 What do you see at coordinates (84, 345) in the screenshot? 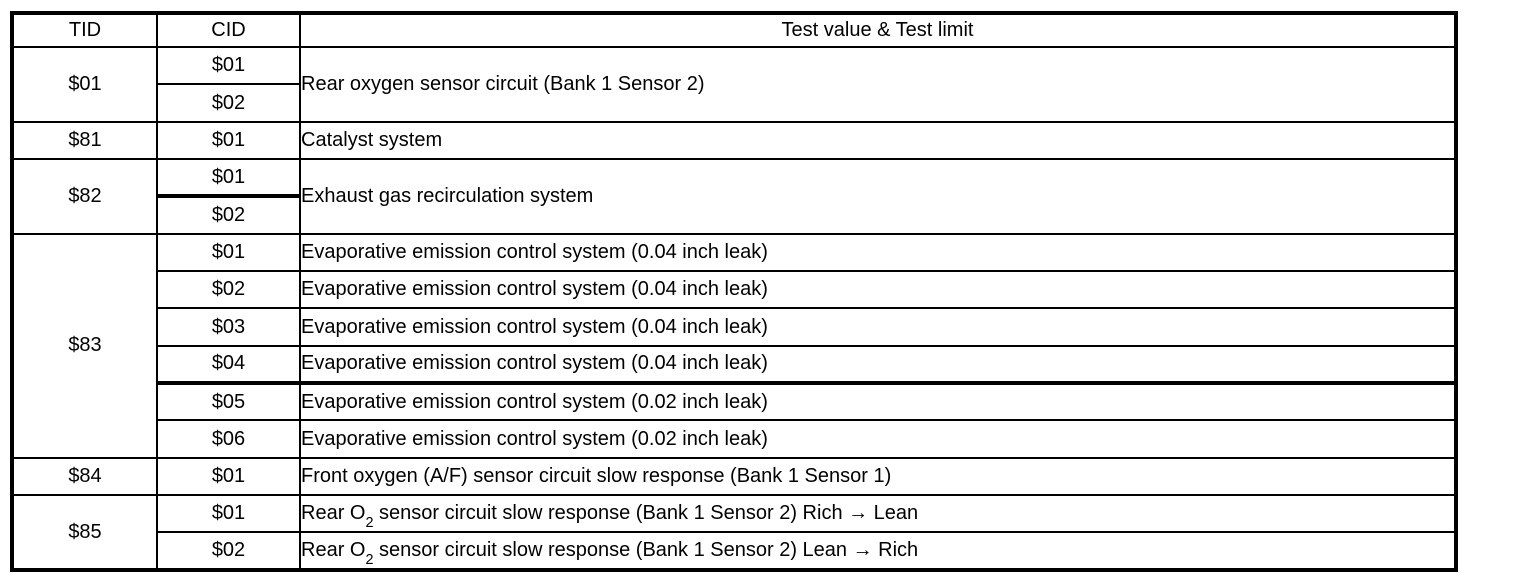
I see `tid-cell: $83` at bounding box center [84, 345].